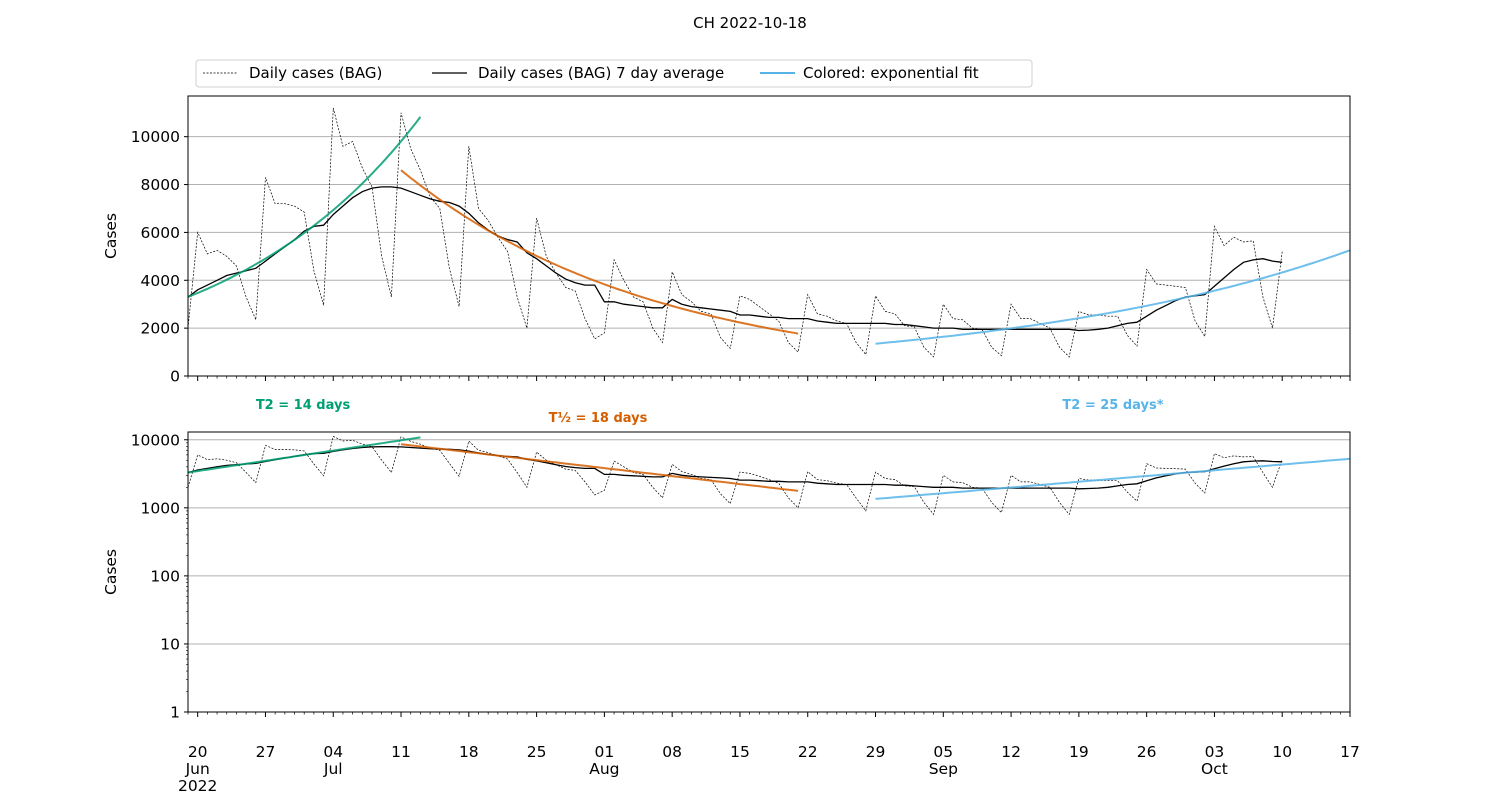  What do you see at coordinates (1214, 769) in the screenshot?
I see `x-month-label: Oct` at bounding box center [1214, 769].